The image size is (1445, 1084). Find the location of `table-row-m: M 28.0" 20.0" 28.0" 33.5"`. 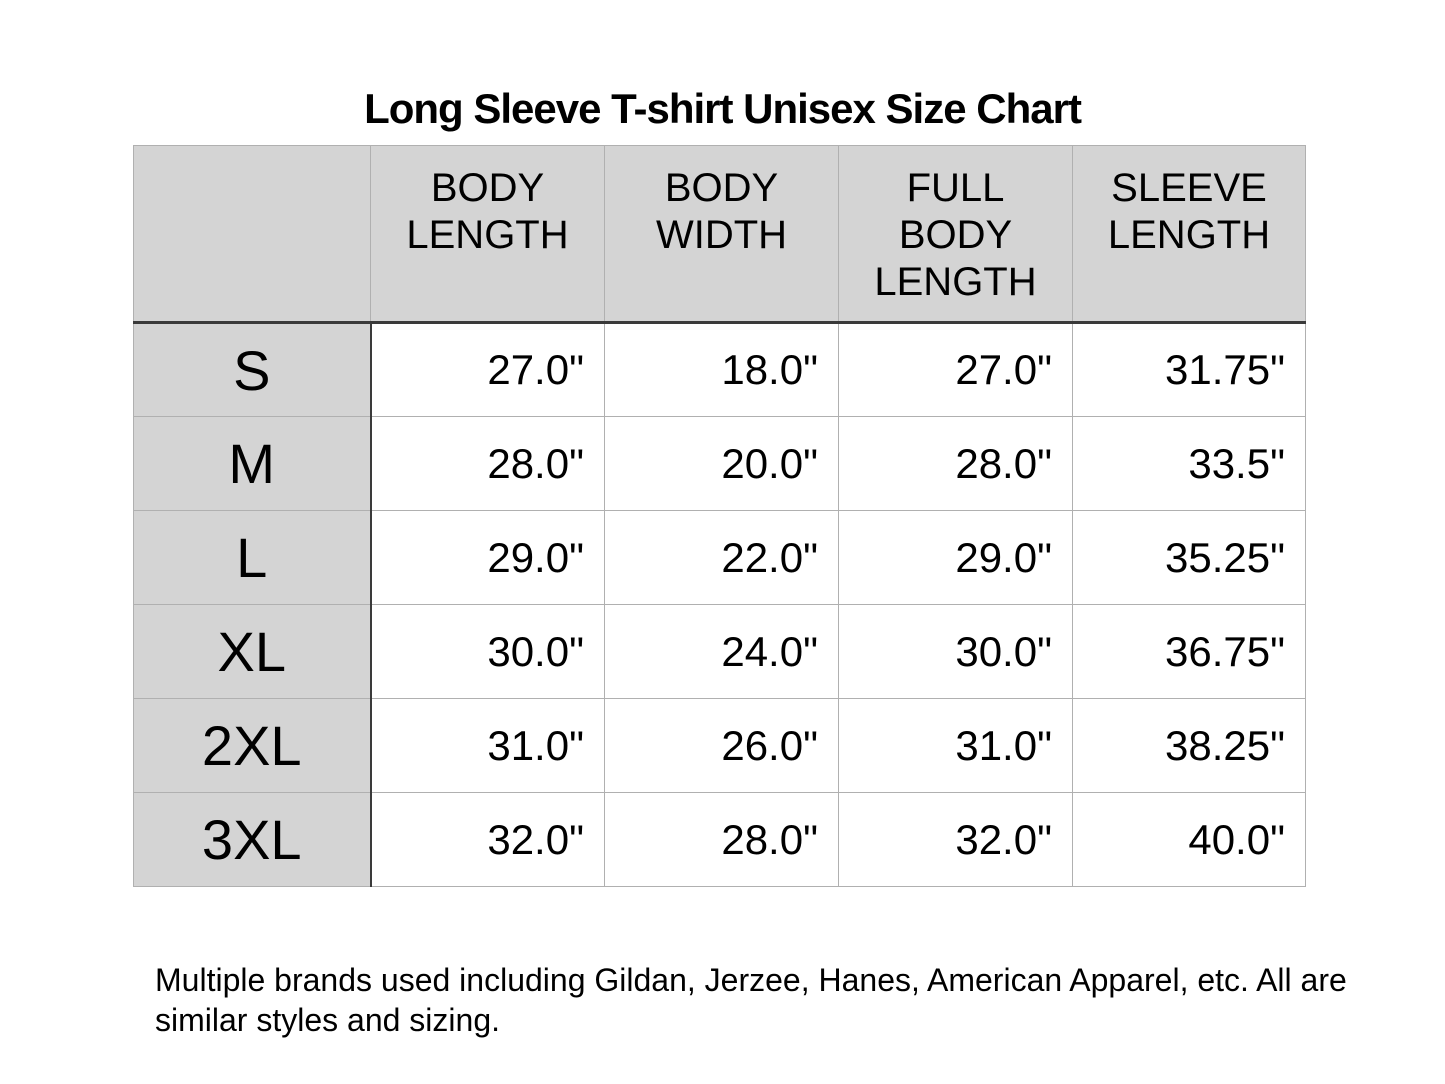

table-row-m: M 28.0" 20.0" 28.0" 33.5" is located at coordinates (719, 463).